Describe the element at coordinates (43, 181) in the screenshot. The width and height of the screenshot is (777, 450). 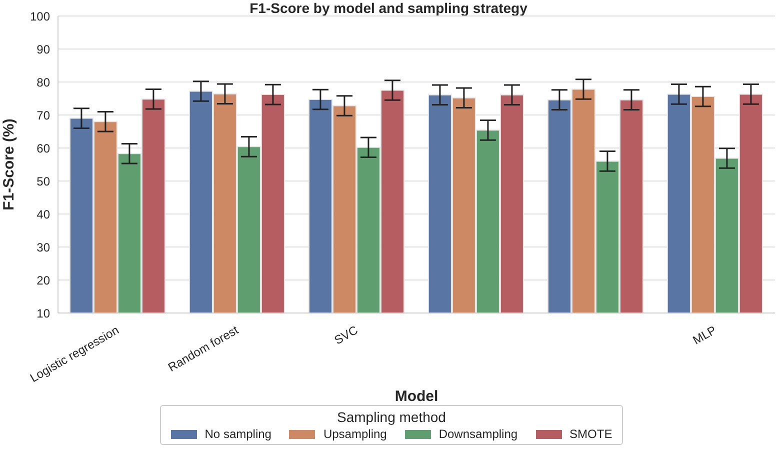
I see `y-tick-label: 50` at that location.